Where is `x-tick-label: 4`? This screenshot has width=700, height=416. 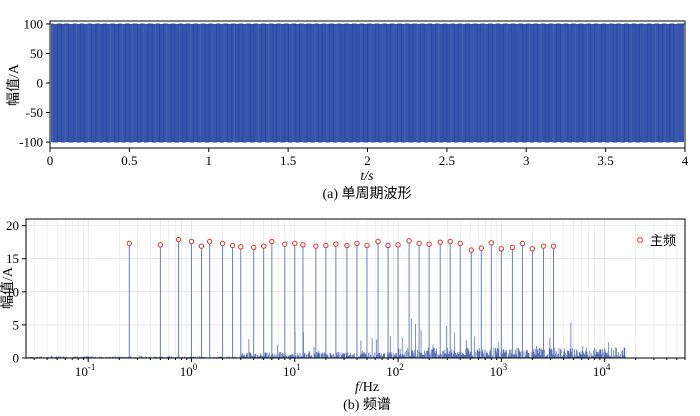
x-tick-label: 4 is located at coordinates (685, 160).